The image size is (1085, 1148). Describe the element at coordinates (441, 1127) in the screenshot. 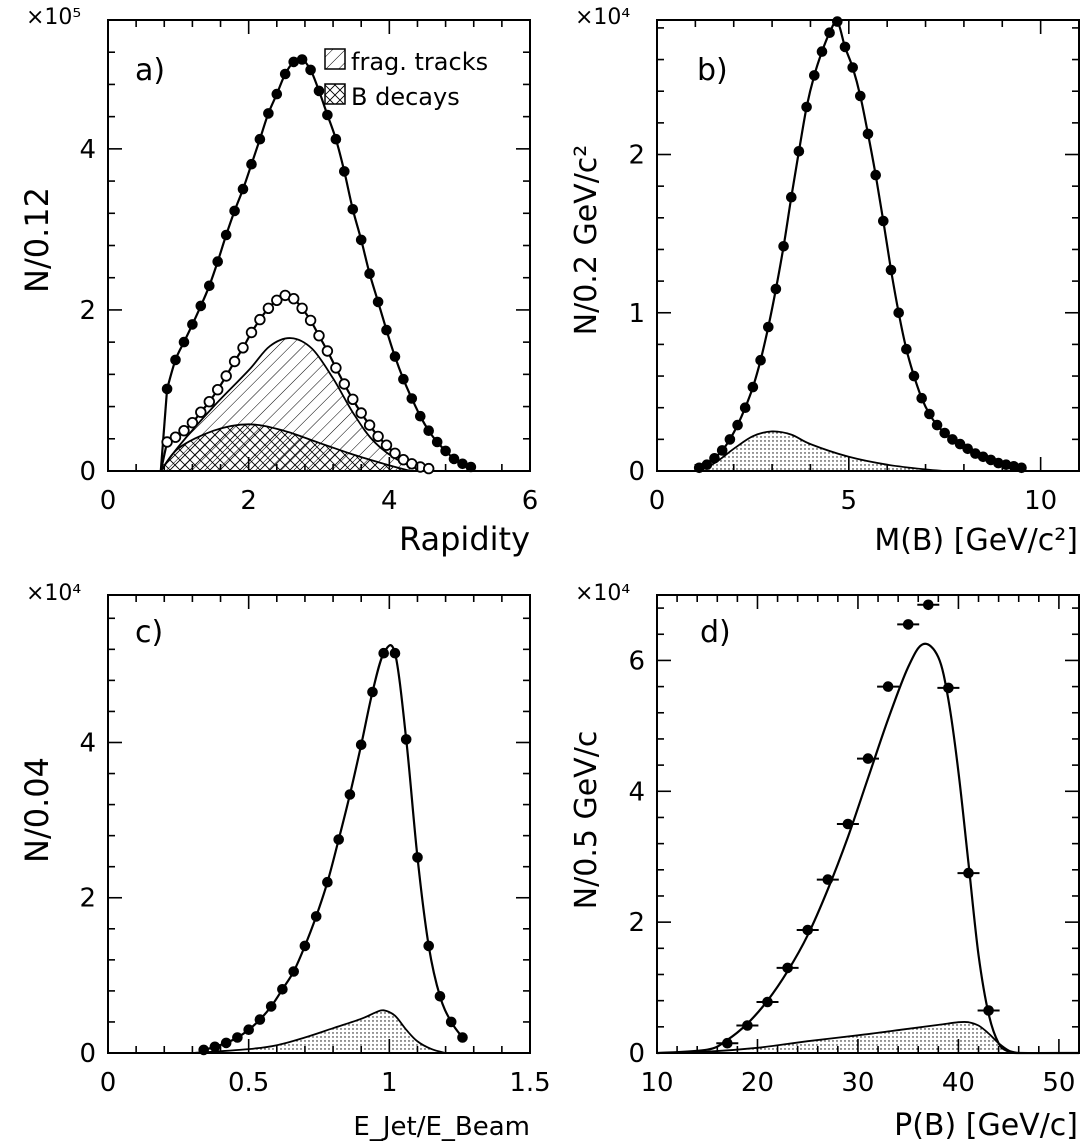

I see `x-axis-label: E_Jet/E_Beam` at that location.